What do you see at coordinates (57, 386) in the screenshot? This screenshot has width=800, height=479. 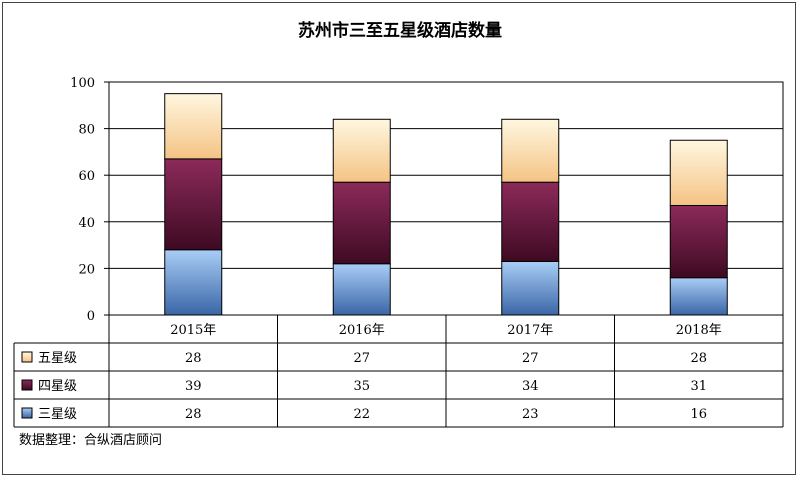 I see `legend-label: 四星级` at bounding box center [57, 386].